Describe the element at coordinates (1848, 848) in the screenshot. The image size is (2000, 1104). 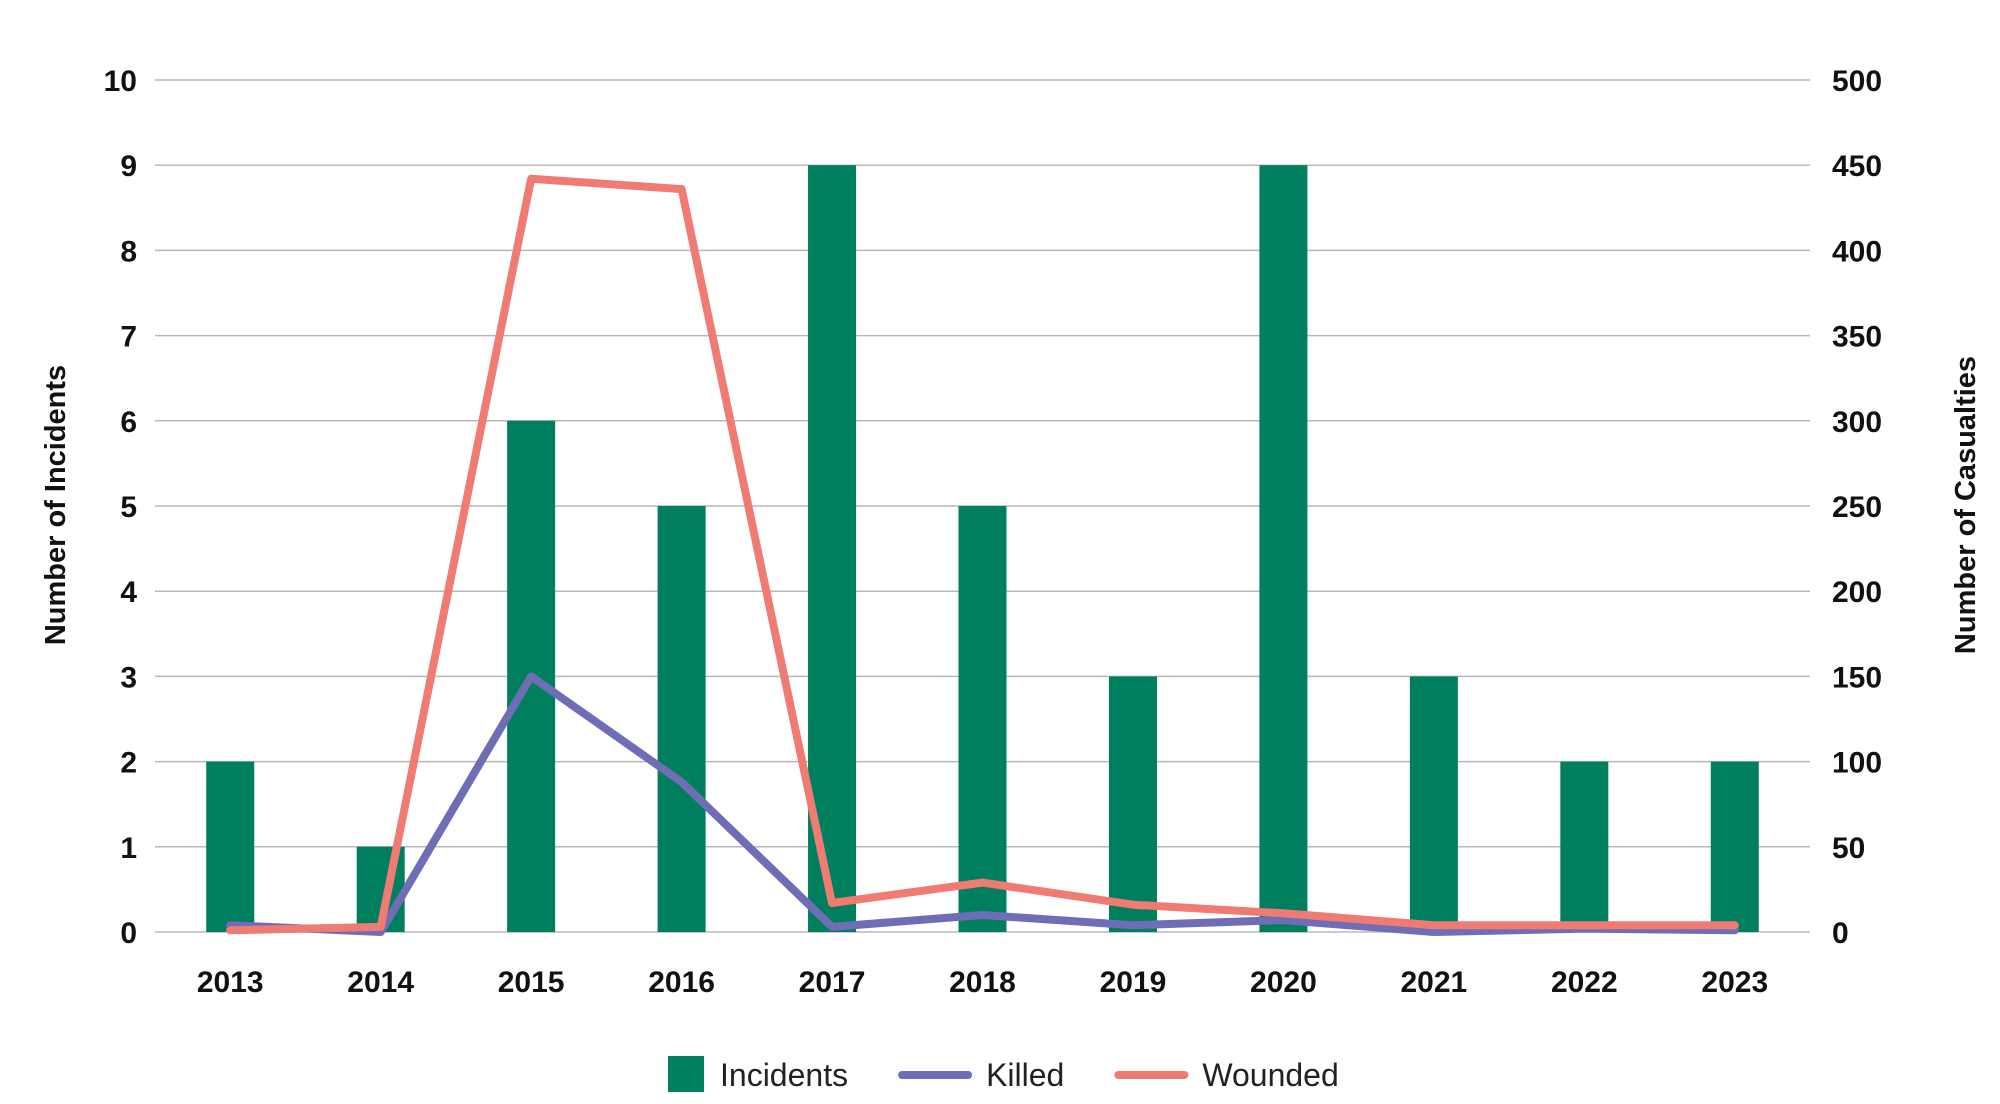
I see `y2-tick-label: 50` at that location.